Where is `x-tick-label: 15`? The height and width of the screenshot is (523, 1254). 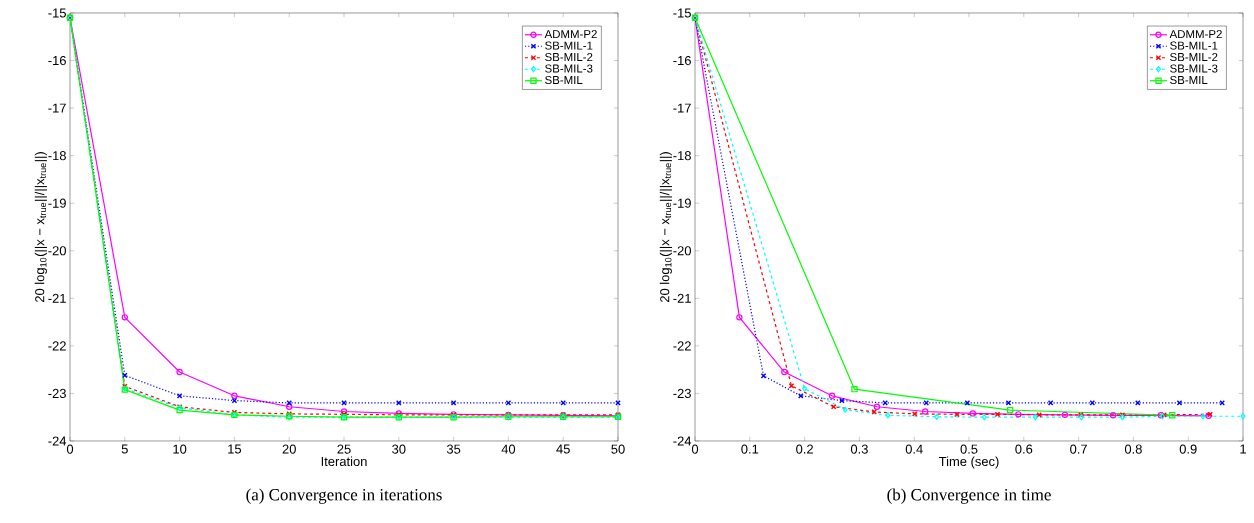
x-tick-label: 15 is located at coordinates (235, 449).